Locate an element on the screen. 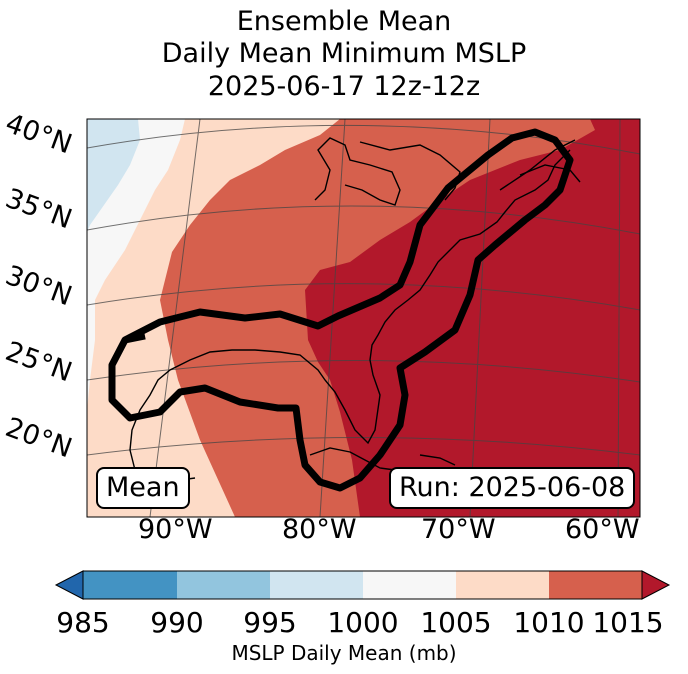 The height and width of the screenshot is (674, 688). colorbar-tick: 990 is located at coordinates (177, 622).